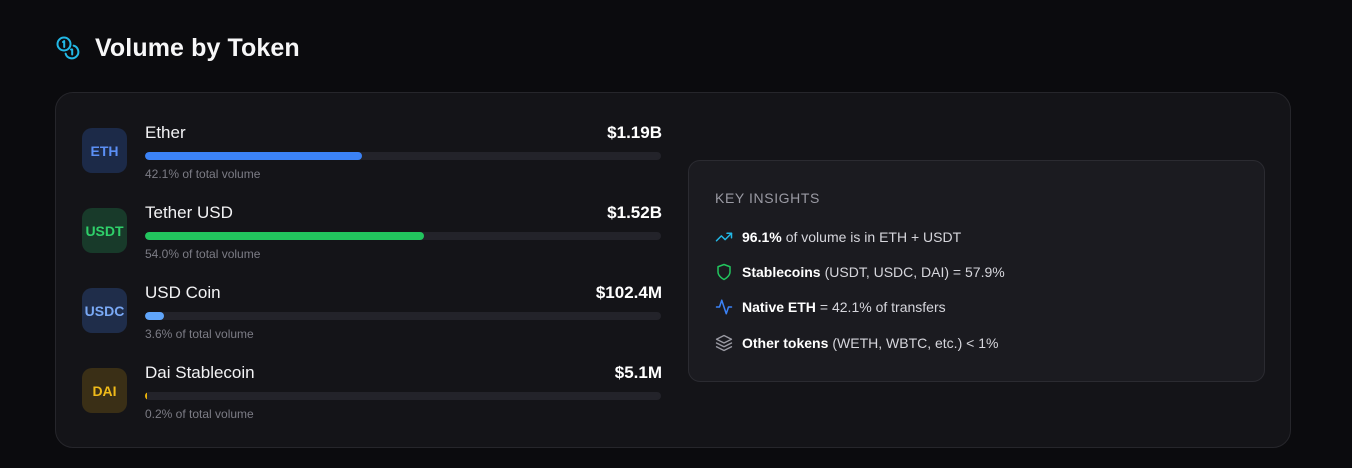  Describe the element at coordinates (197, 47) in the screenshot. I see `page-title: Volume by Token` at that location.